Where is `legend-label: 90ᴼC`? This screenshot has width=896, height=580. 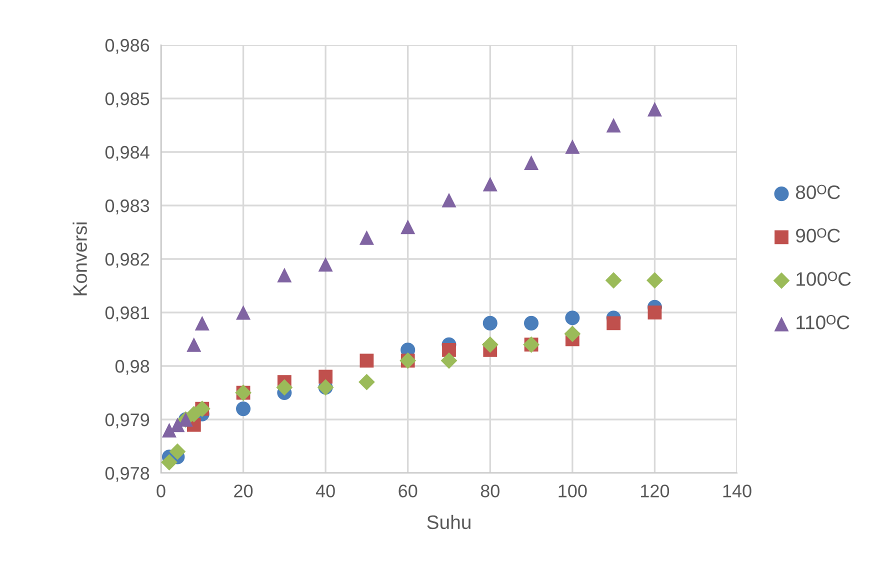 legend-label: 90ᴼC is located at coordinates (818, 235).